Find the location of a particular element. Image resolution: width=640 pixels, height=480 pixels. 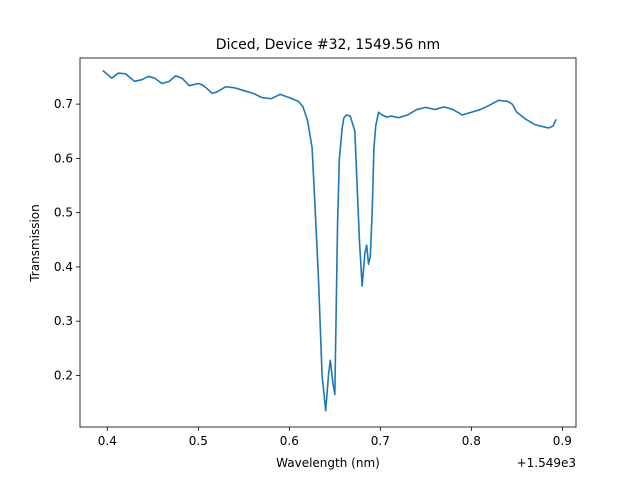

x-tick-label: 0.6 is located at coordinates (289, 441).